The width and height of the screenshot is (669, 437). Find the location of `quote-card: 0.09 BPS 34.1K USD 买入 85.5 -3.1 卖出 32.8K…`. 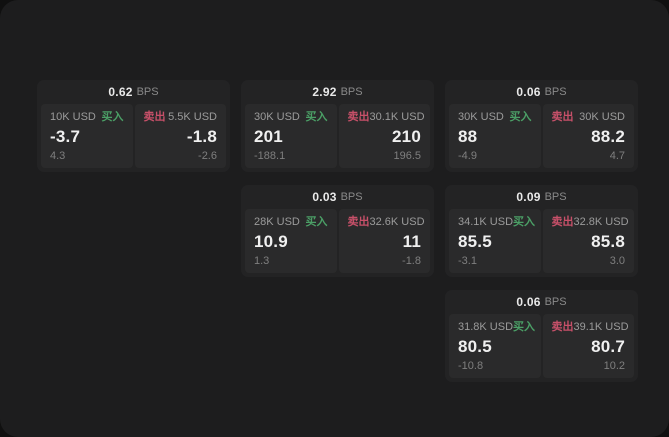

quote-card: 0.09 BPS 34.1K USD 买入 85.5 -3.1 卖出 32.8K… is located at coordinates (541, 231).